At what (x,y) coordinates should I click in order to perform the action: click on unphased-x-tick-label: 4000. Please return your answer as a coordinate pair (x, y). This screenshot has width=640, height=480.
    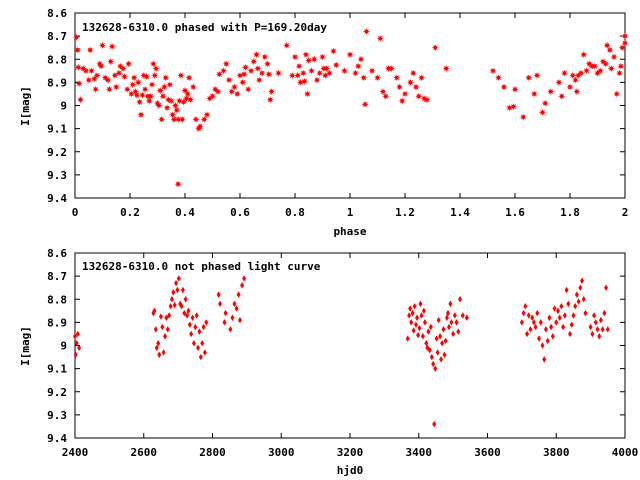
    Looking at the image, I should click on (625, 452).